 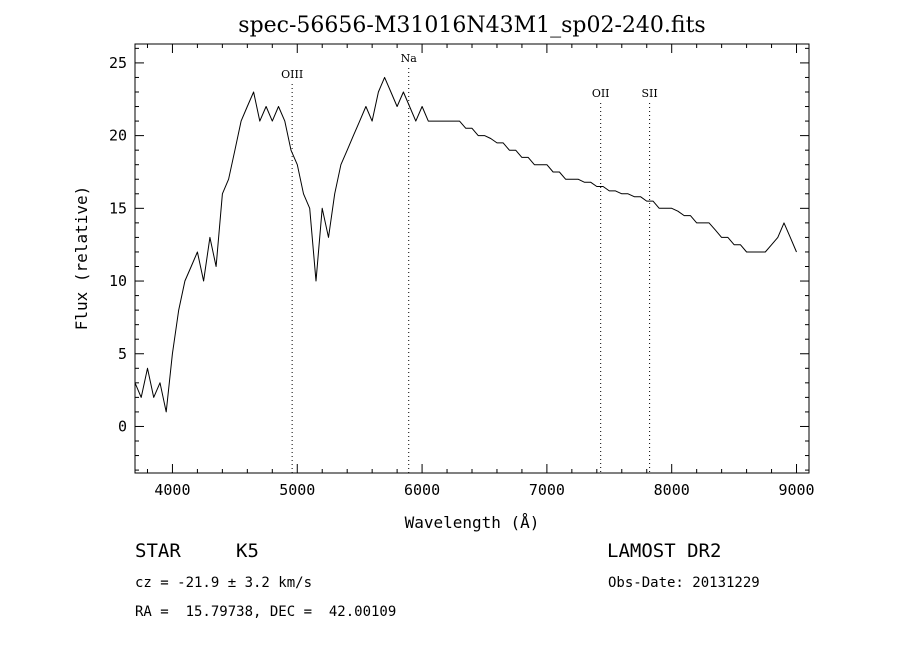 What do you see at coordinates (81, 258) in the screenshot?
I see `y-axis-title: Flux (relative)` at bounding box center [81, 258].